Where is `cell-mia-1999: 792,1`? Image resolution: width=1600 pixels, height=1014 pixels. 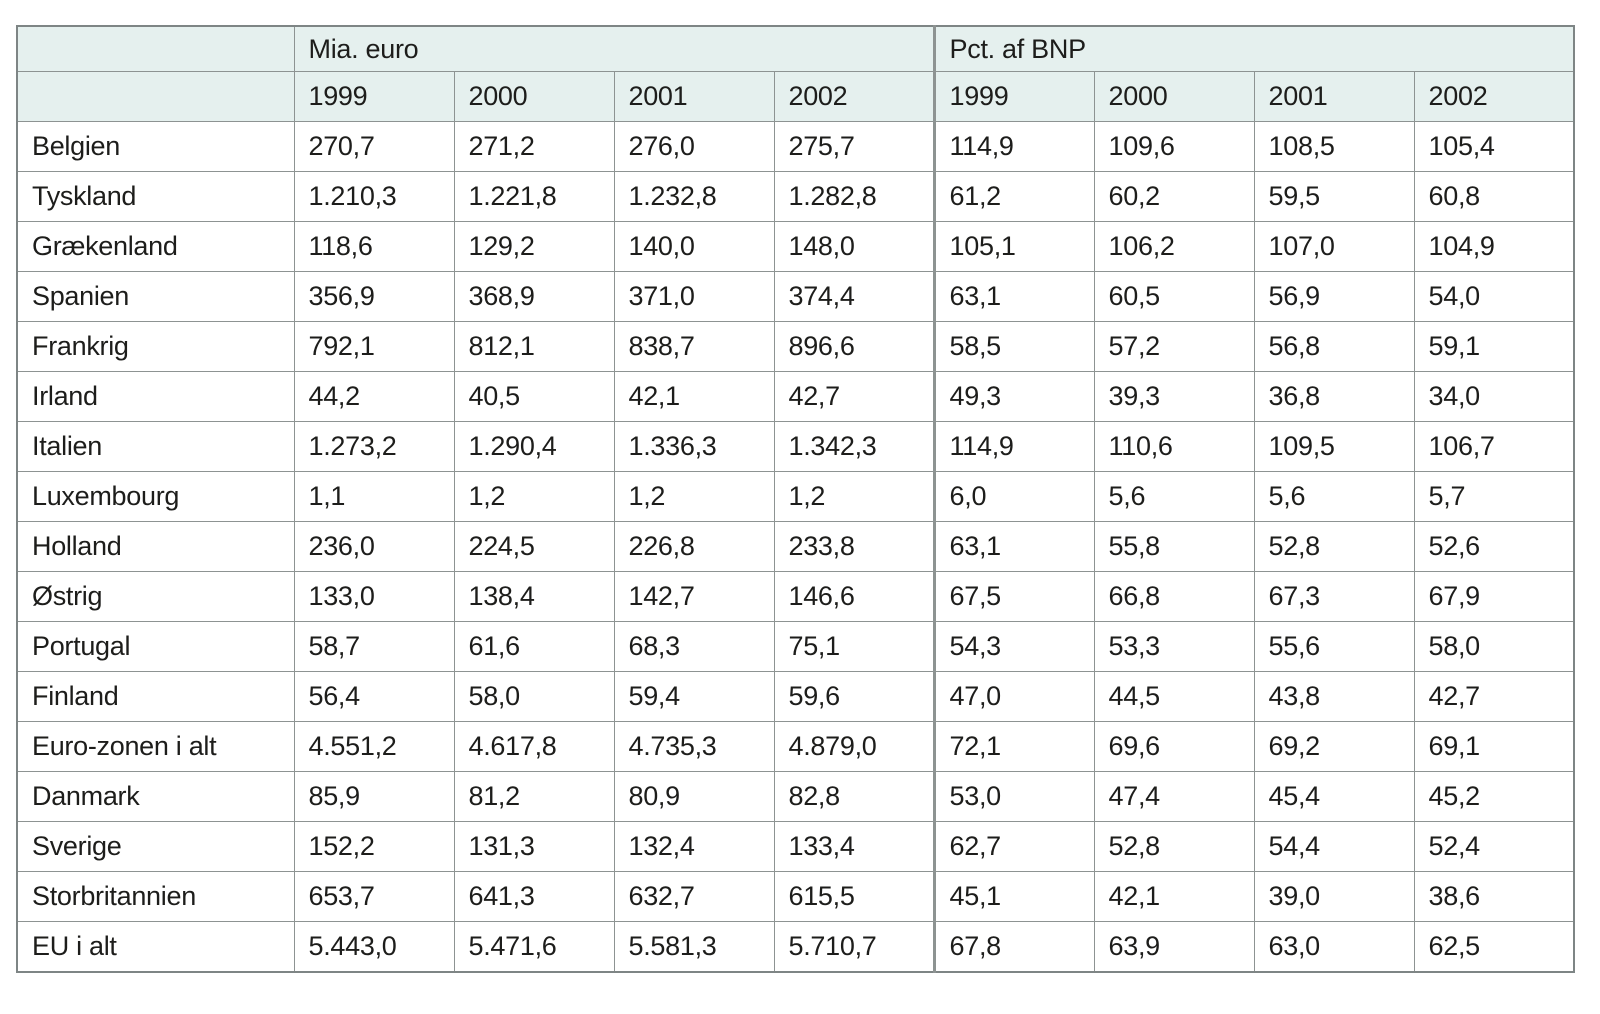 cell-mia-1999: 792,1 is located at coordinates (374, 346).